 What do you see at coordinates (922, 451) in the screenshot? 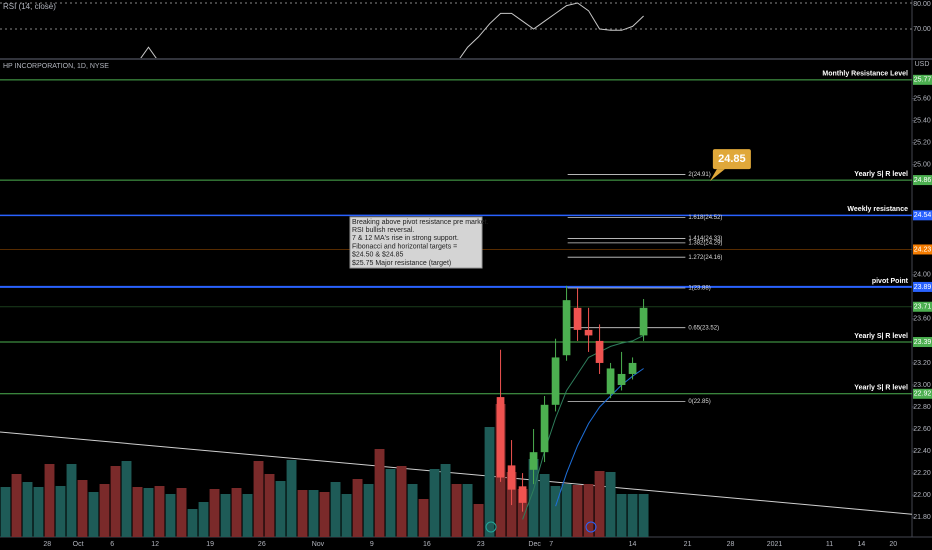
I see `y-tick-label: 22.40` at bounding box center [922, 451].